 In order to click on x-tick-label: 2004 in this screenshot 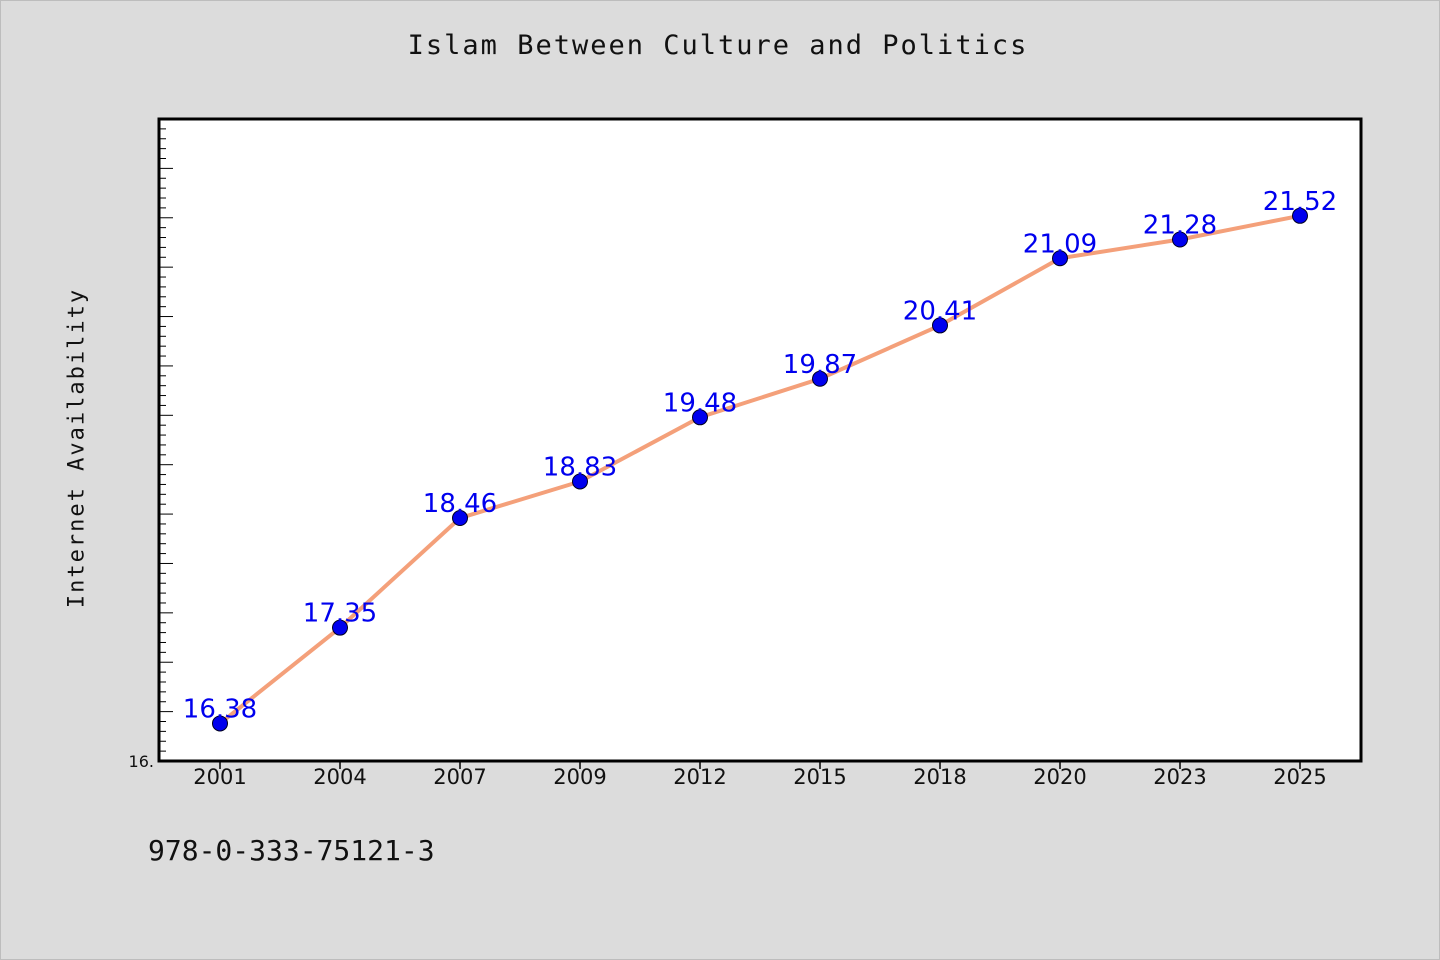, I will do `click(339, 777)`.